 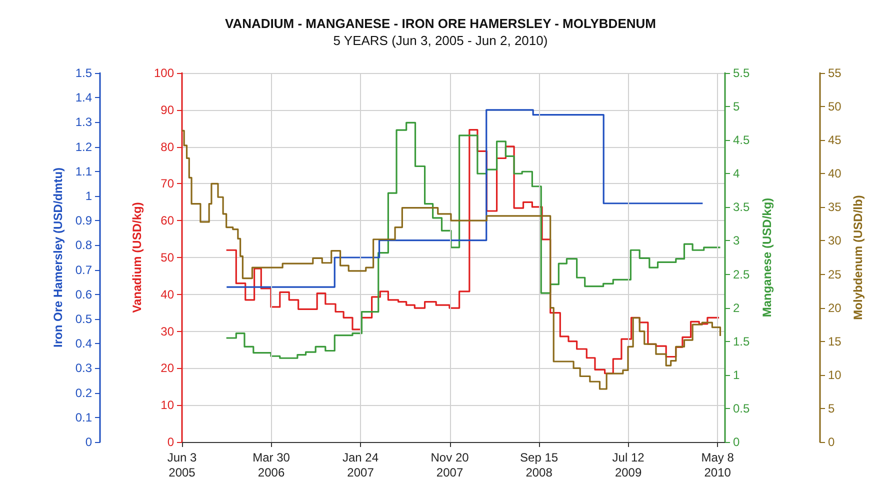 I want to click on x-tick-label: Jan 24 2007, so click(x=360, y=465).